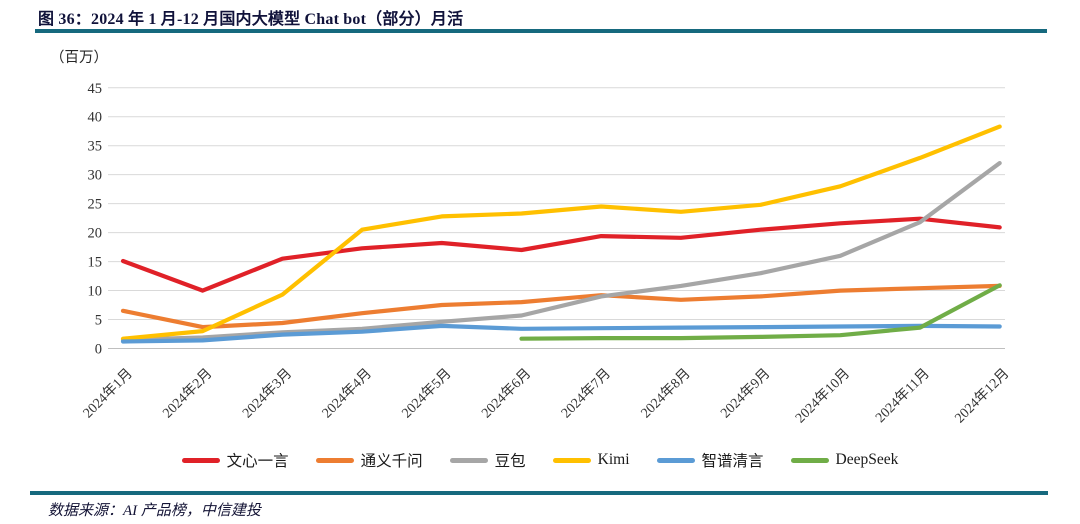 The image size is (1080, 524). Describe the element at coordinates (251, 19) in the screenshot. I see `page-title: 图 36：2024 年 1 月-12 月国内大模型 Chat bot（部分）月活` at that location.